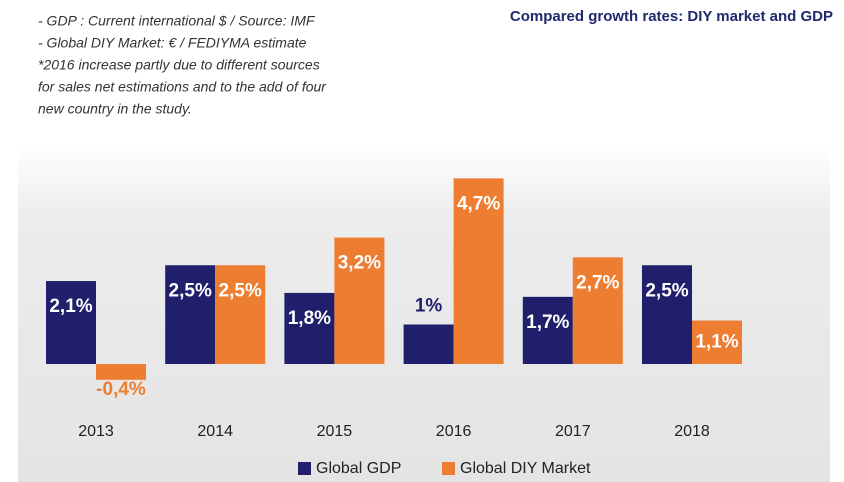 This screenshot has width=844, height=482. What do you see at coordinates (597, 282) in the screenshot?
I see `value-label: 2,7%` at bounding box center [597, 282].